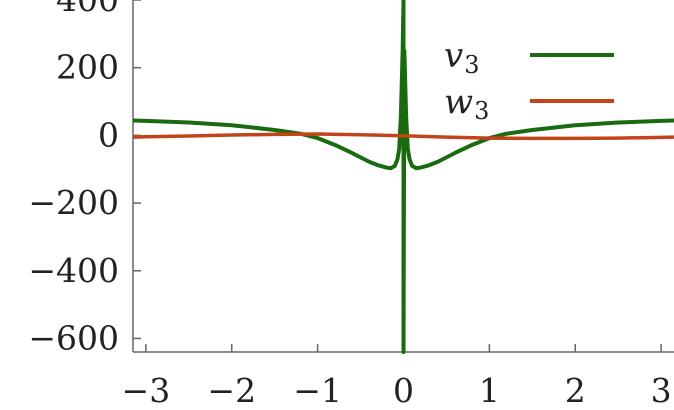 The width and height of the screenshot is (674, 410). What do you see at coordinates (231, 390) in the screenshot?
I see `x-tick-label: −2` at bounding box center [231, 390].